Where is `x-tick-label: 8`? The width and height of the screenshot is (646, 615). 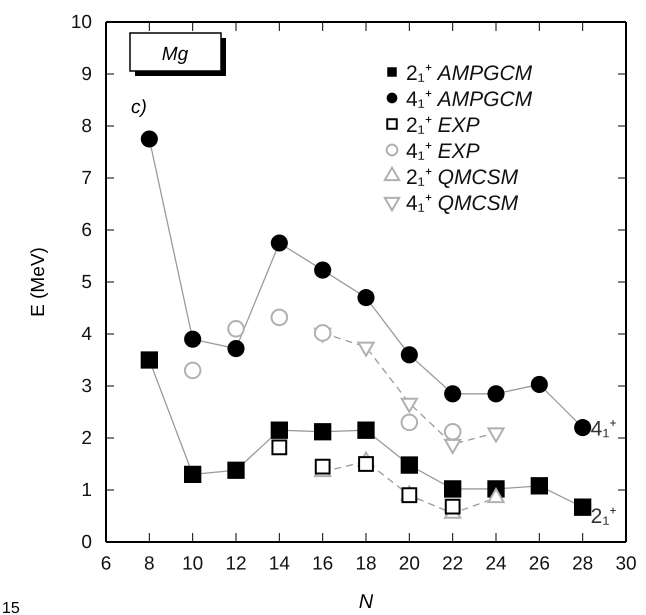
x-tick-label: 8 is located at coordinates (149, 563).